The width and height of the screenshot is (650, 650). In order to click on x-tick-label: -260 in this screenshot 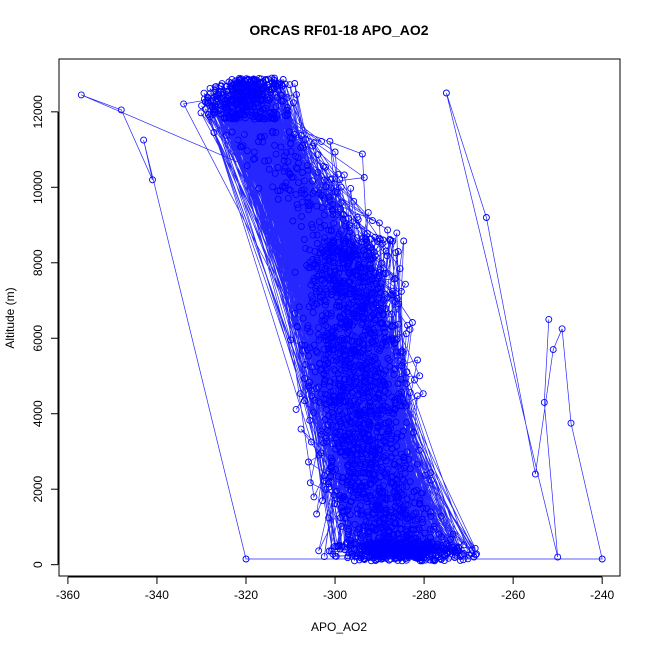, I will do `click(513, 595)`.